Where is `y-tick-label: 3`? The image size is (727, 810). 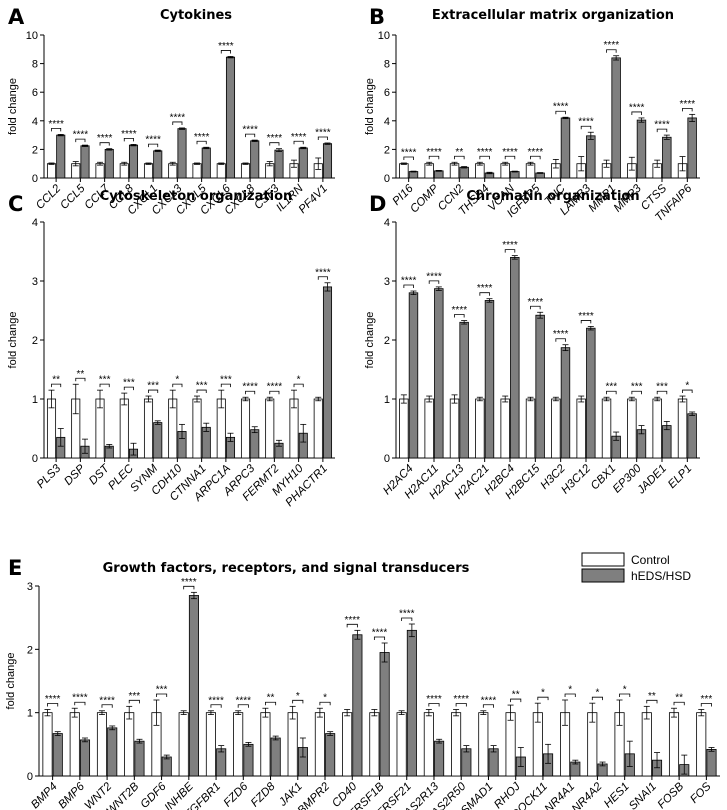 y-tick-label: 3 is located at coordinates (387, 282).